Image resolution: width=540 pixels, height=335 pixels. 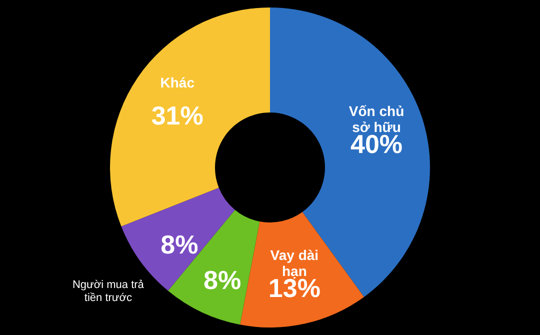 What do you see at coordinates (302, 270) in the screenshot?
I see `donut-slice` at bounding box center [302, 270].